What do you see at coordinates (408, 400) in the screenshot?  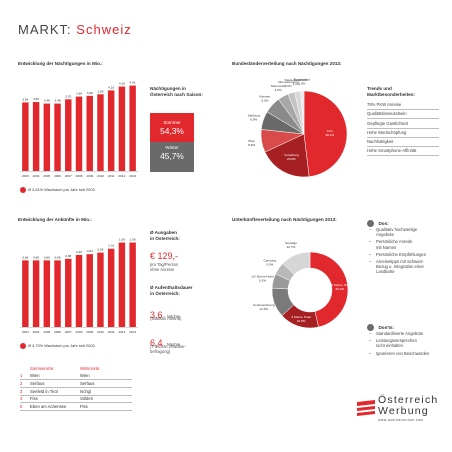 I see `logo-wordmark-1: Österreich` at bounding box center [408, 400].